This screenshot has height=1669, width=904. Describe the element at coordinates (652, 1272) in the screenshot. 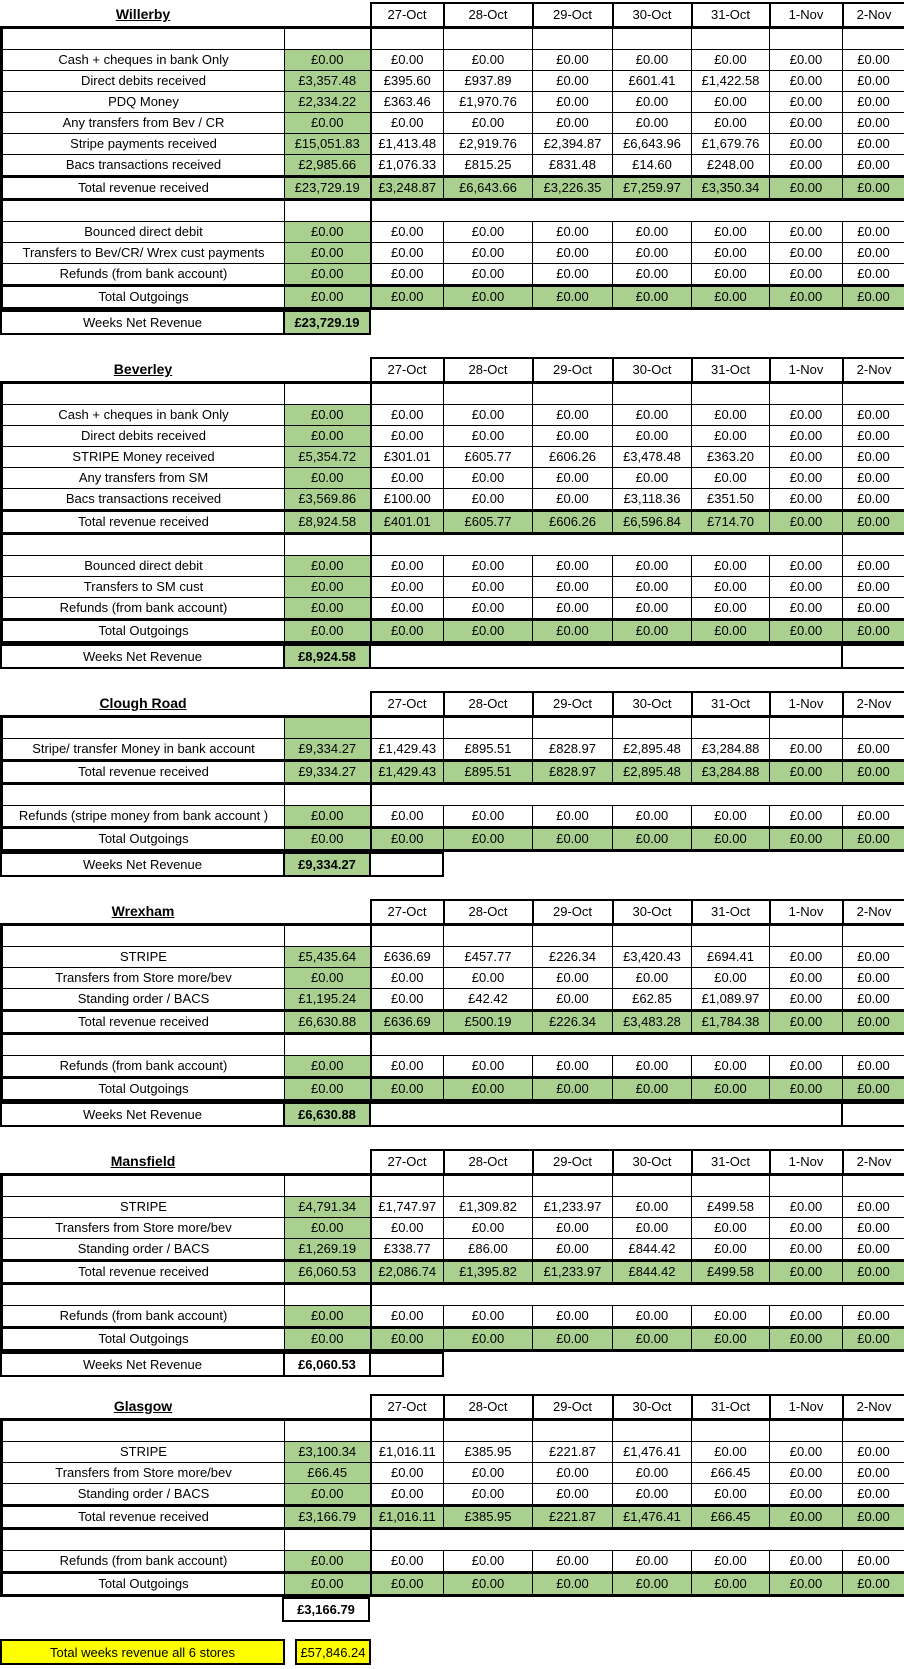

I see `day-value-cell: £844.42` at that location.